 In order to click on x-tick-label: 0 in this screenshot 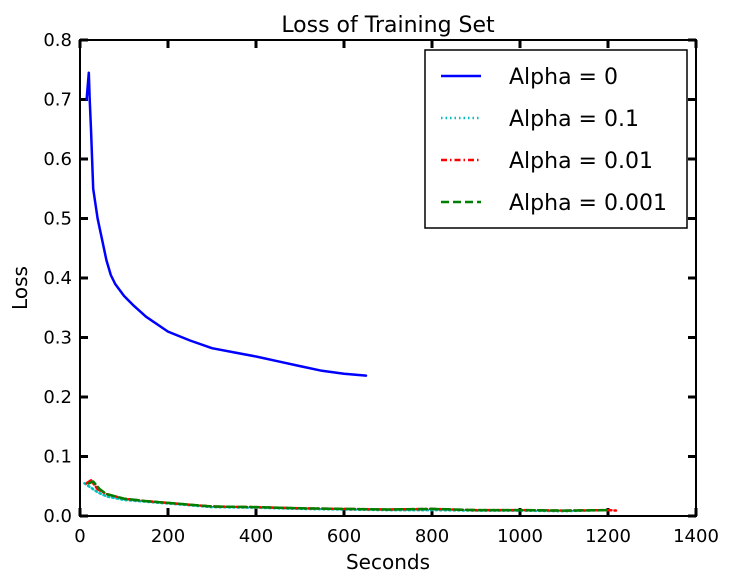, I will do `click(79, 536)`.